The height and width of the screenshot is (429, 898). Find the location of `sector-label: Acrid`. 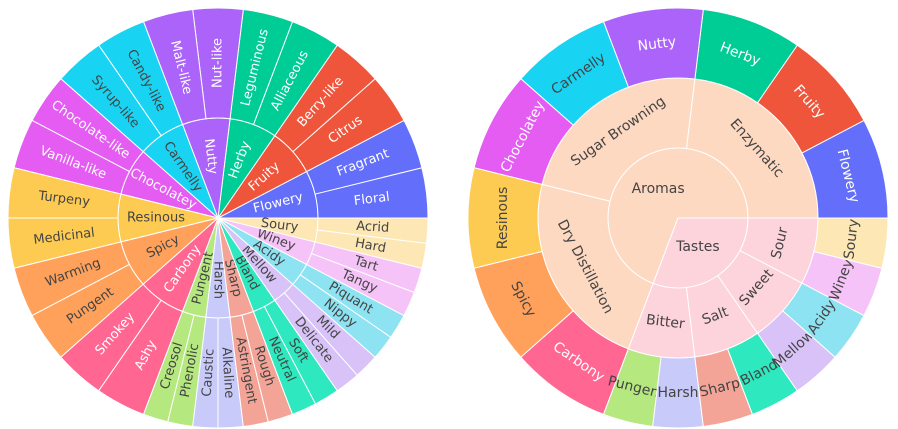

sector-label: Acrid is located at coordinates (373, 227).